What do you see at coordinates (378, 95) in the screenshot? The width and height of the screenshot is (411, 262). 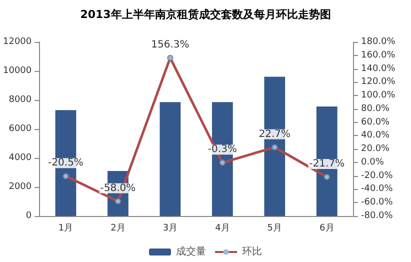 I see `y2-tick-label: 100.0%` at bounding box center [378, 95].